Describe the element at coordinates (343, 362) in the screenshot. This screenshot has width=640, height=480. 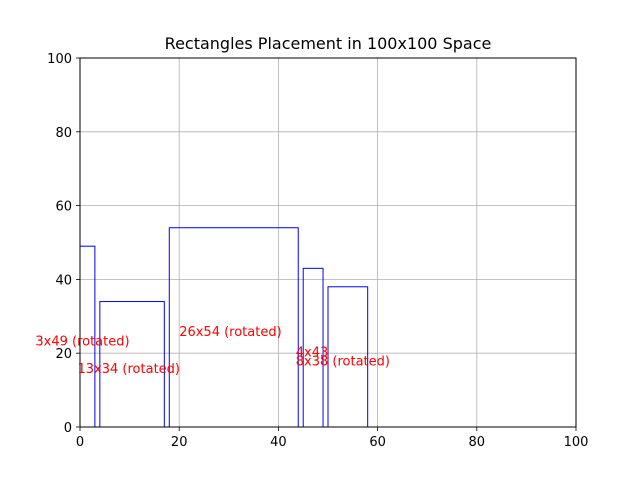
I see `rectangle-label: 8x38 (rotated)` at that location.